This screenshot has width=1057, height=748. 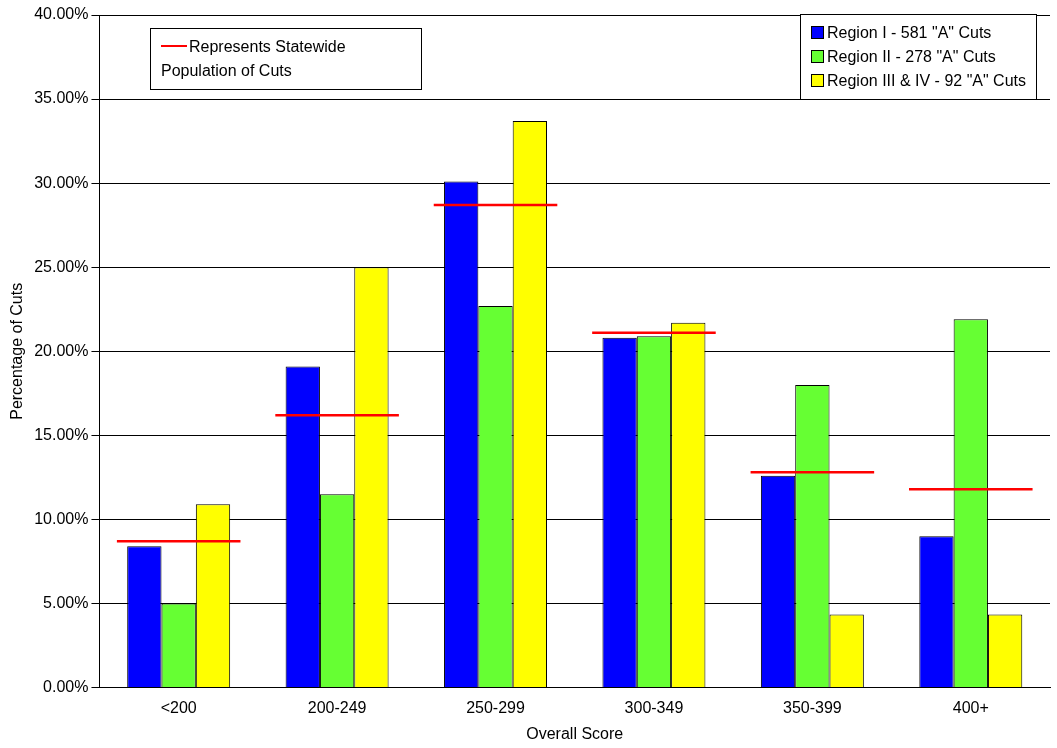 I want to click on x-tick-label: 250-299, so click(x=495, y=707).